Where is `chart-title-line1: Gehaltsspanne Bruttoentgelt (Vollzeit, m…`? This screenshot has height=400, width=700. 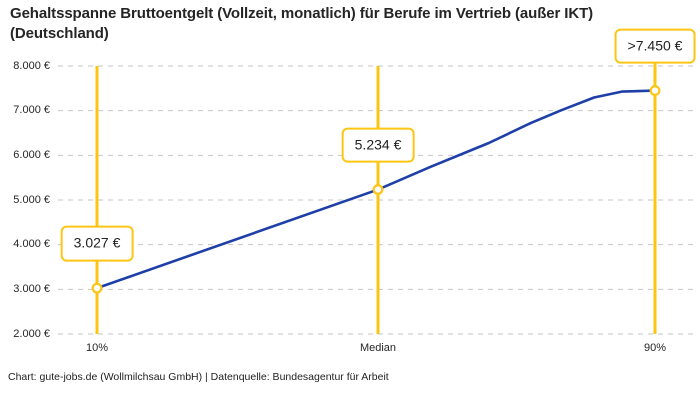
chart-title-line1: Gehaltsspanne Bruttoentgelt (Vollzeit, m… is located at coordinates (302, 13).